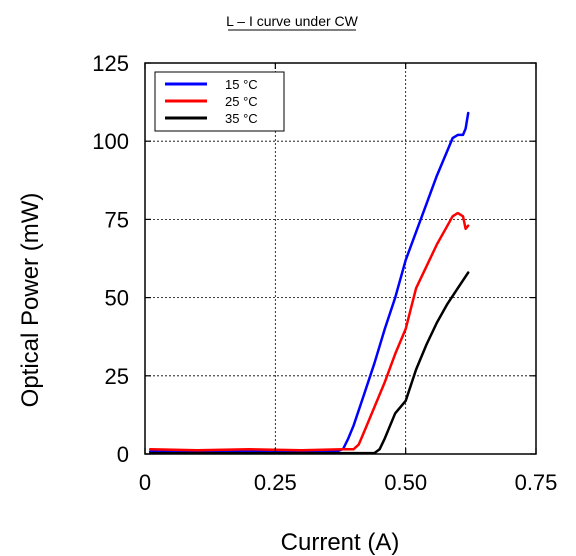 The width and height of the screenshot is (576, 556). I want to click on x-tick-label: 0.25, so click(275, 482).